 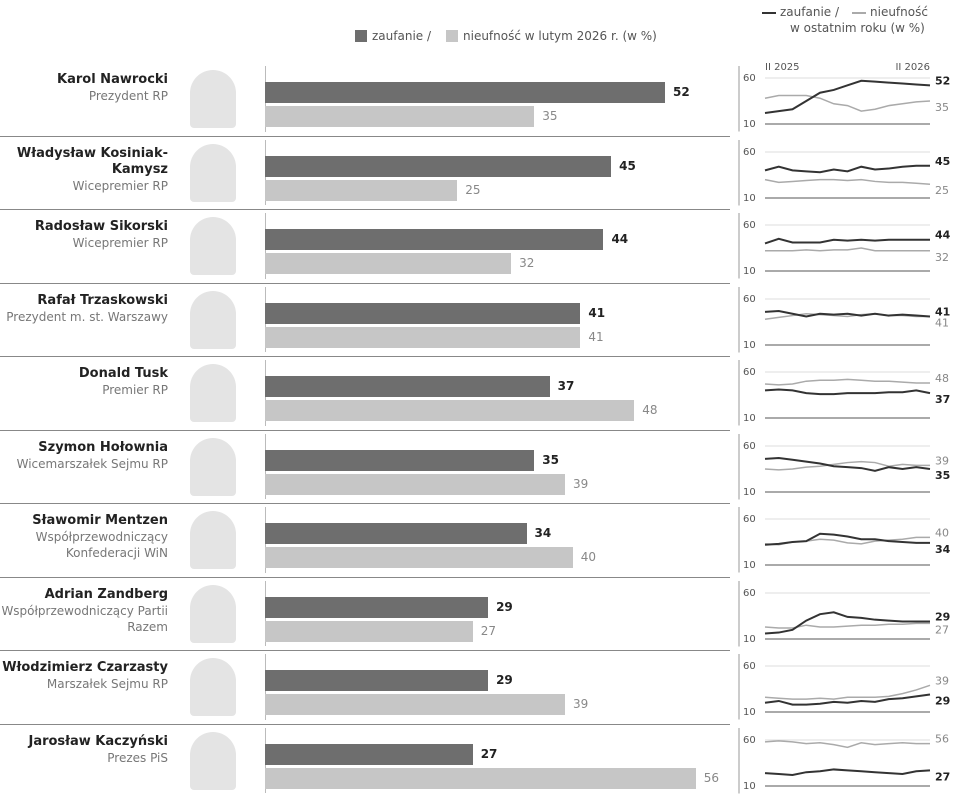 What do you see at coordinates (402, 36) in the screenshot?
I see `legend-label: zaufanie /` at bounding box center [402, 36].